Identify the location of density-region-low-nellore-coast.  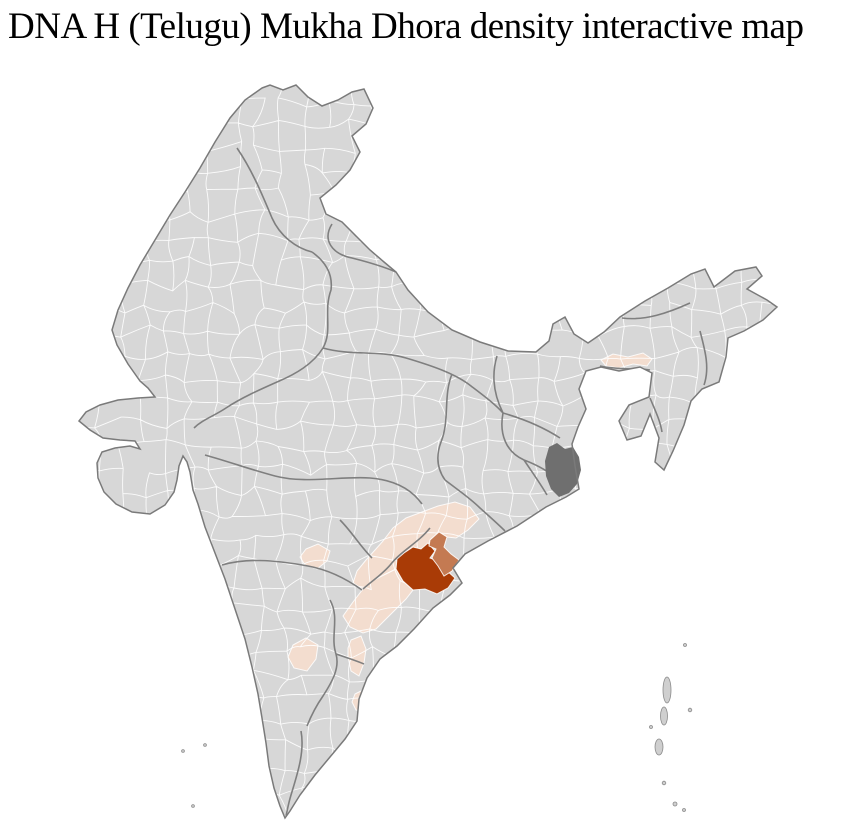
(357, 656).